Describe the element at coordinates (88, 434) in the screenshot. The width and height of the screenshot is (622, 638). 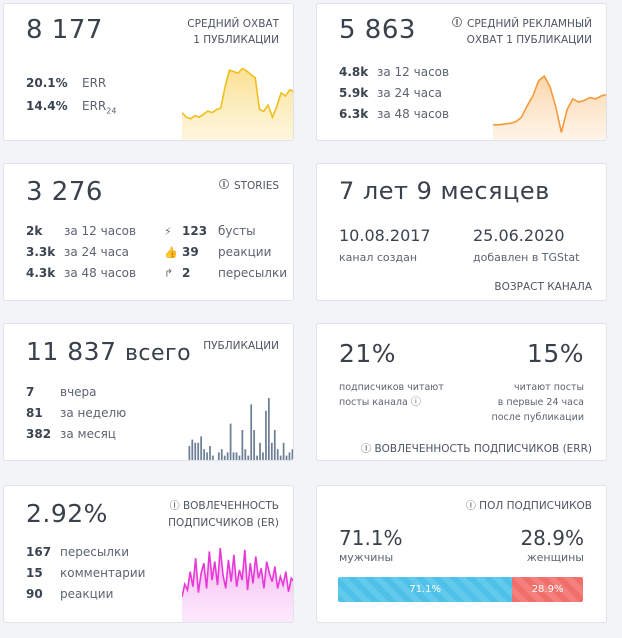
I see `publications-row-label: за месяц` at that location.